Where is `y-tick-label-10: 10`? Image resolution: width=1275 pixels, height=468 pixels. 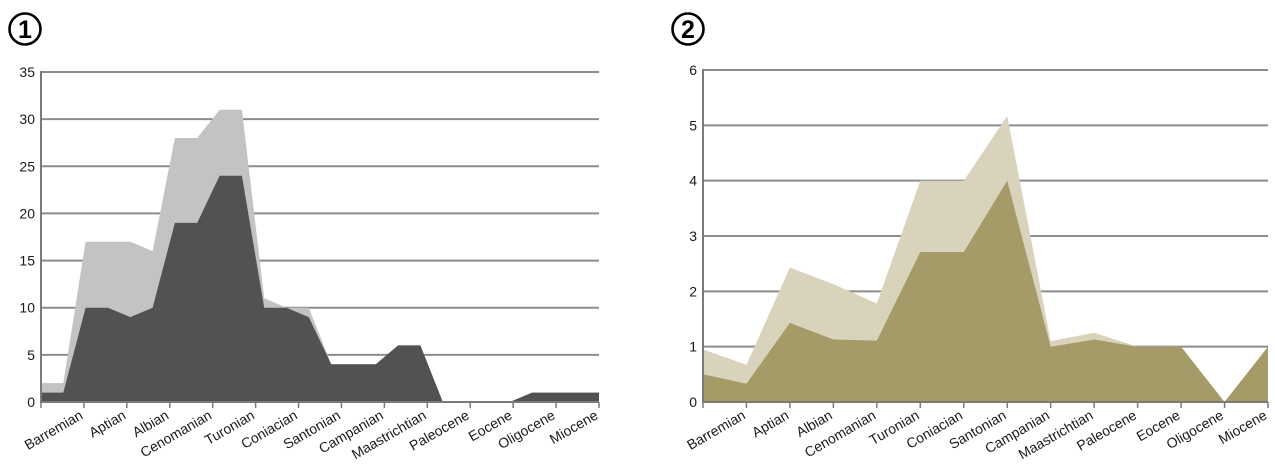
y-tick-label-10: 10 is located at coordinates (27, 308).